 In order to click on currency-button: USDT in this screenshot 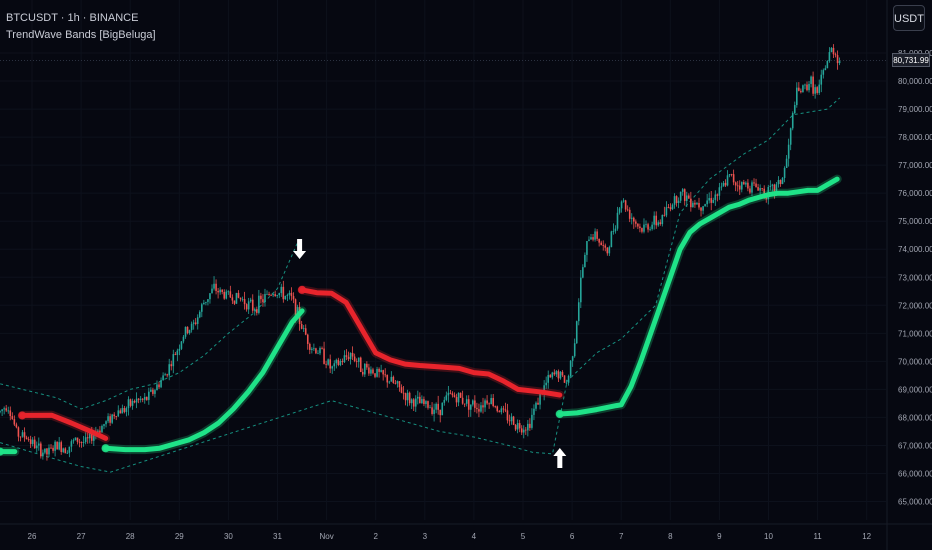, I will do `click(909, 18)`.